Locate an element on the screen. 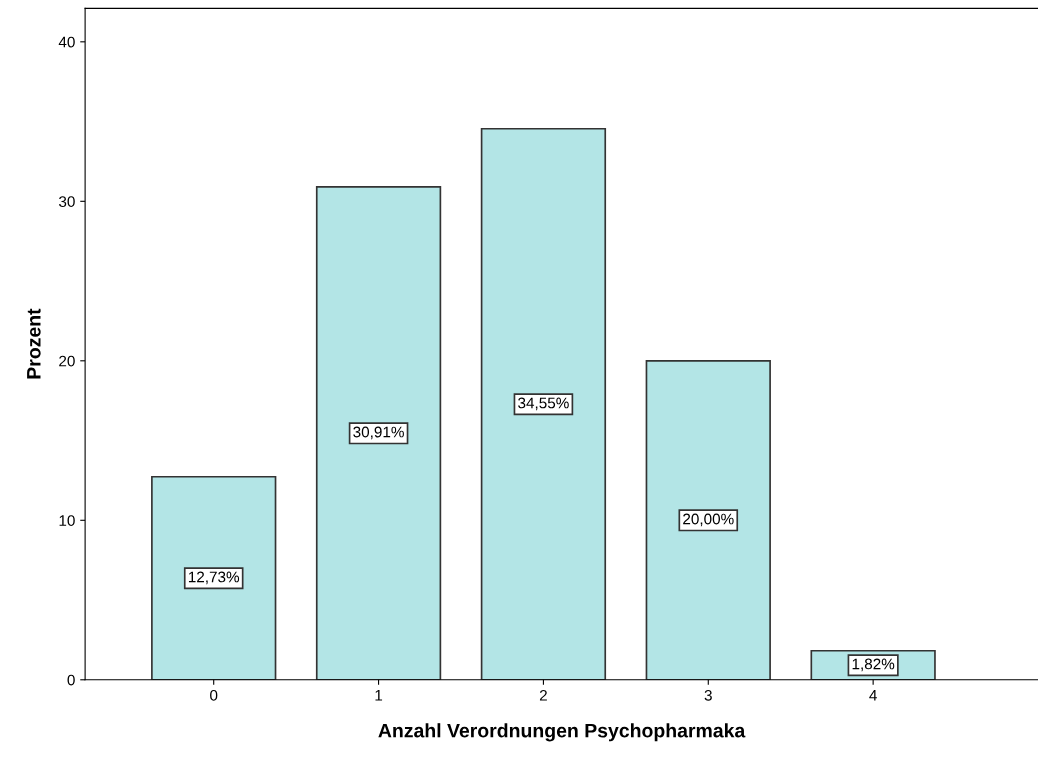 The height and width of the screenshot is (757, 1038). data-label: 34,55% is located at coordinates (543, 404).